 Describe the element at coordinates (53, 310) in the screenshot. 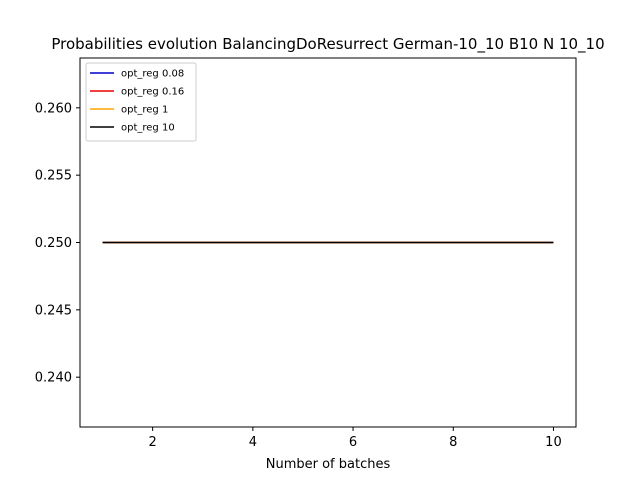

I see `y-tick-label: 0.245` at that location.